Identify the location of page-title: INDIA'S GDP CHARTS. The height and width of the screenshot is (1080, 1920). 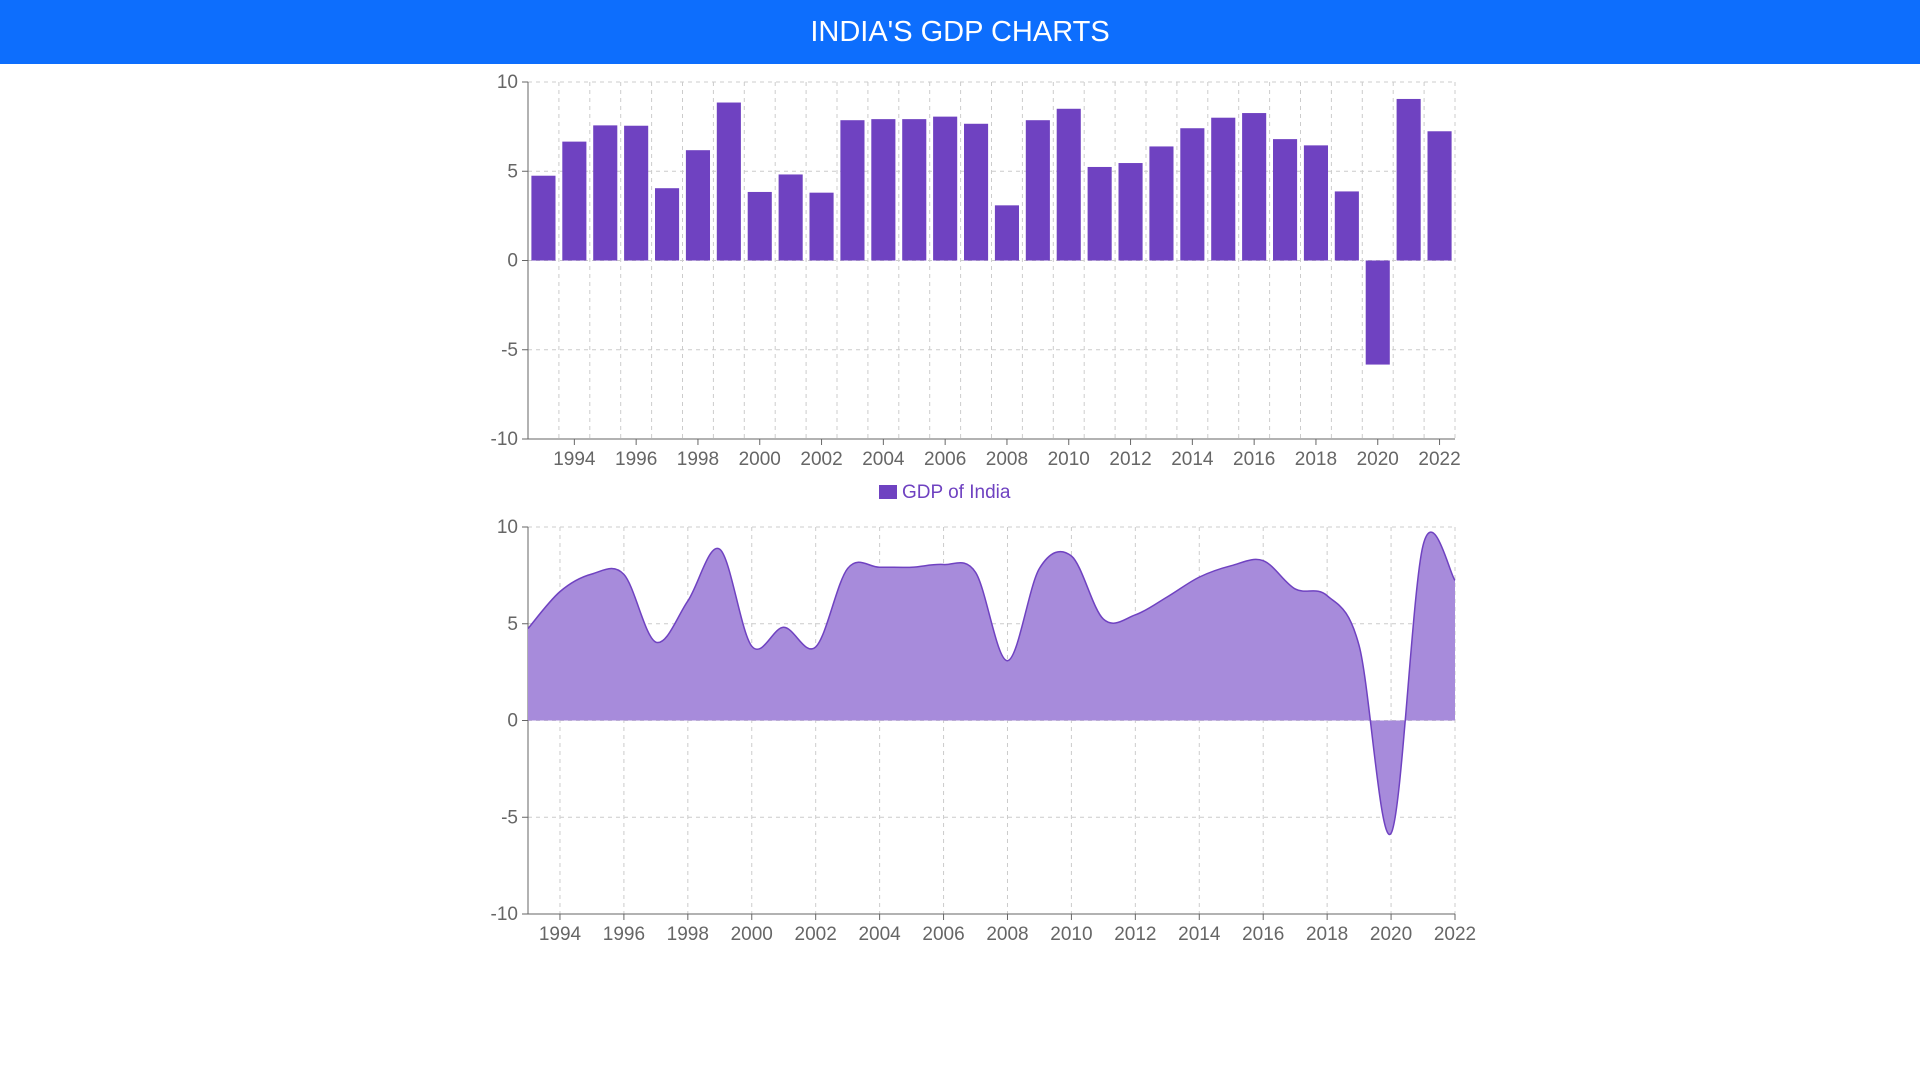
(960, 31).